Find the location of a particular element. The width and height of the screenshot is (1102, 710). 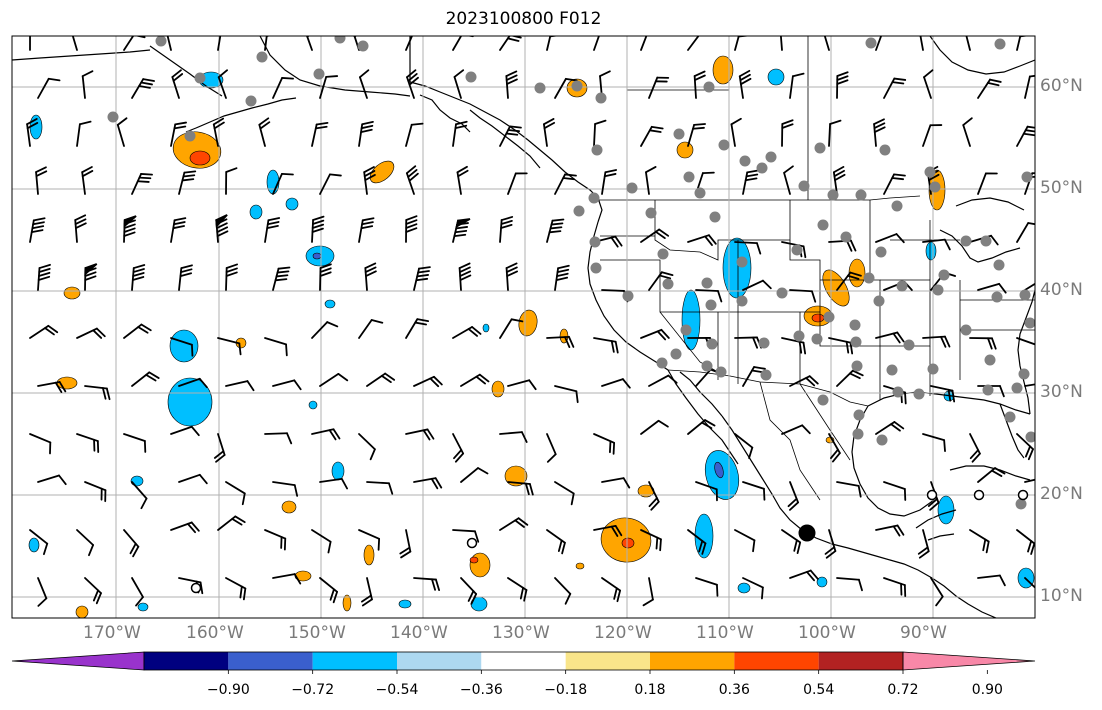

colorbar-label: 0.18 is located at coordinates (650, 690).